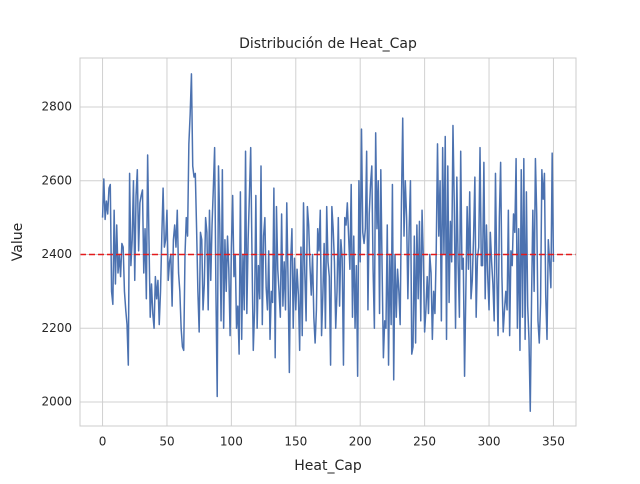 The width and height of the screenshot is (640, 484). What do you see at coordinates (328, 466) in the screenshot?
I see `x-axis-label: Heat_Cap` at bounding box center [328, 466].